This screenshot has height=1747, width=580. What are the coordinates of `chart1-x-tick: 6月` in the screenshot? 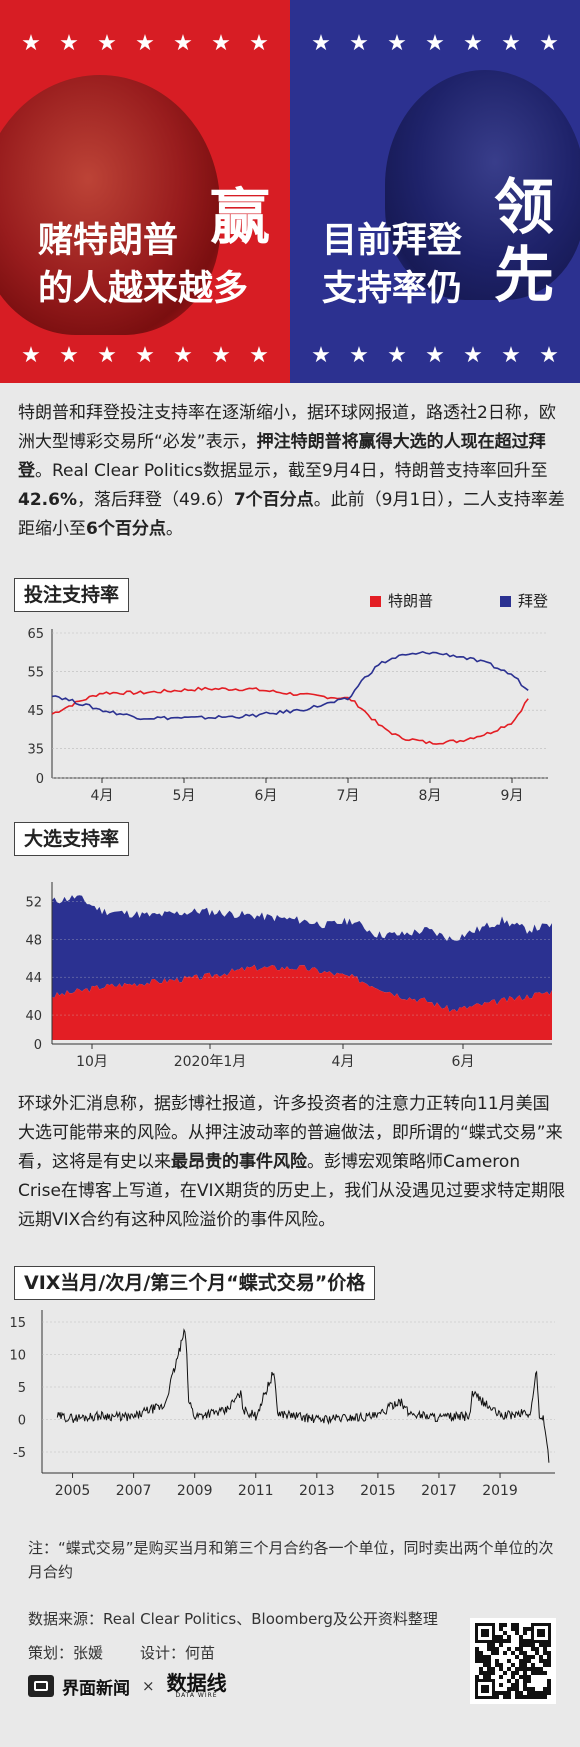 It's located at (266, 795).